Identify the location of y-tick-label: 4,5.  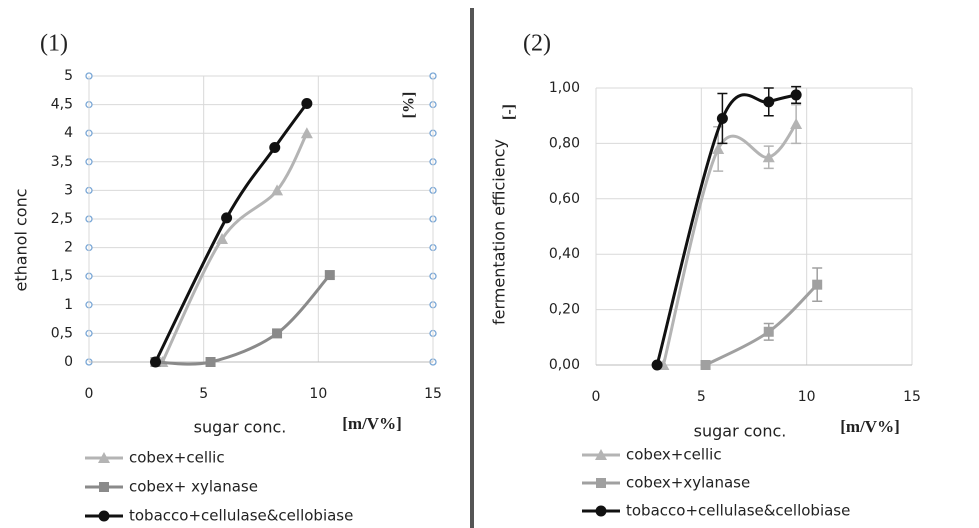
(62, 105).